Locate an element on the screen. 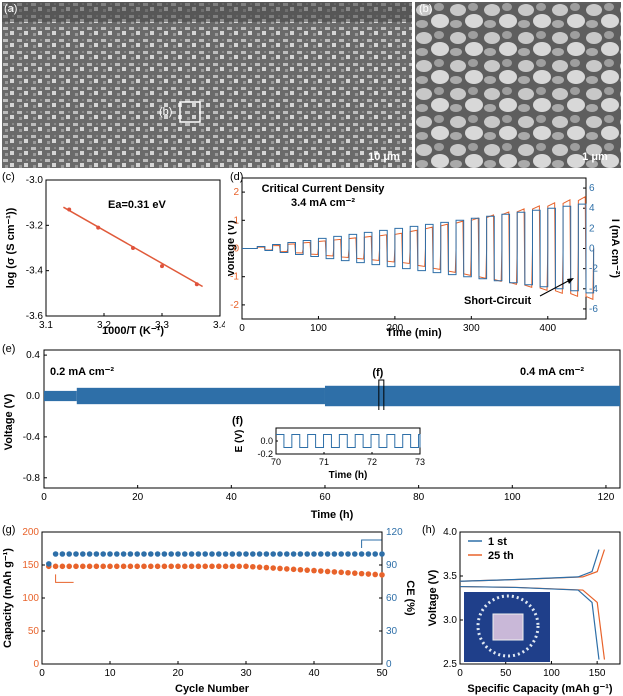  panel-label-f: (f) is located at coordinates (237, 421).